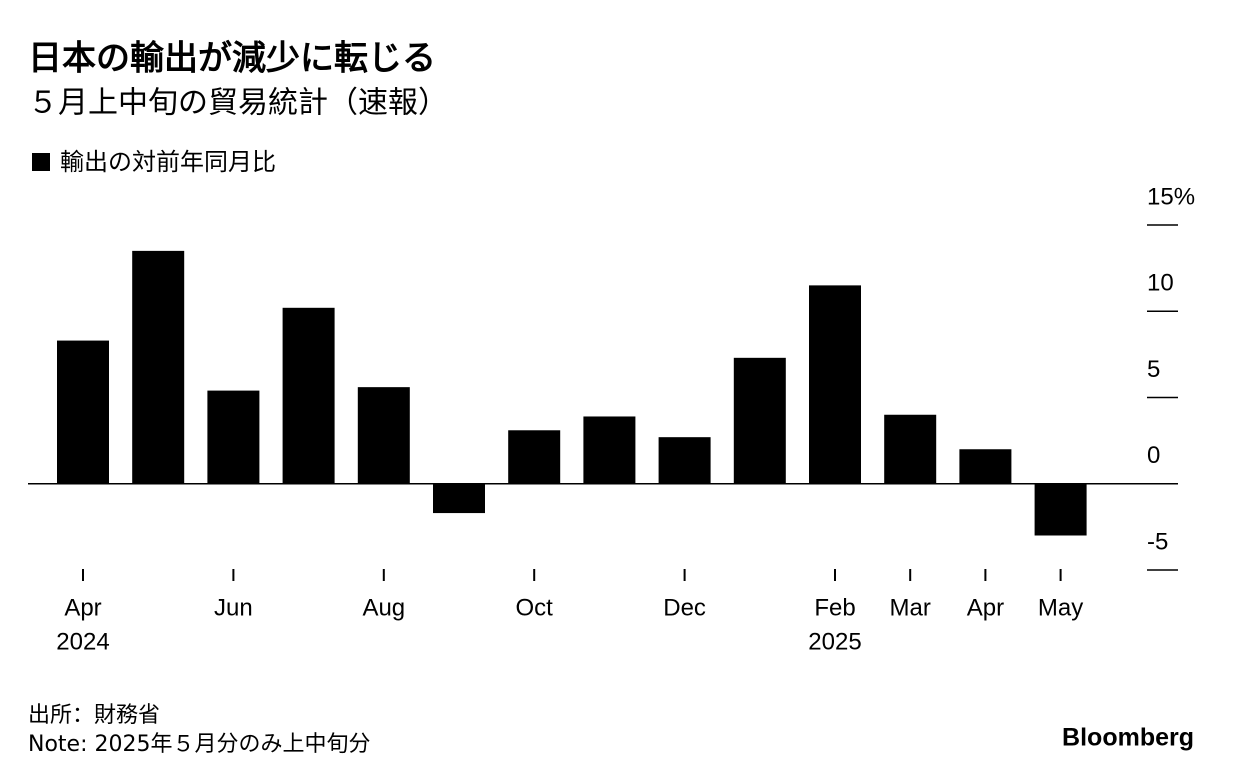 The height and width of the screenshot is (782, 1233). What do you see at coordinates (1153, 455) in the screenshot?
I see `y-tick-label: 0` at bounding box center [1153, 455].